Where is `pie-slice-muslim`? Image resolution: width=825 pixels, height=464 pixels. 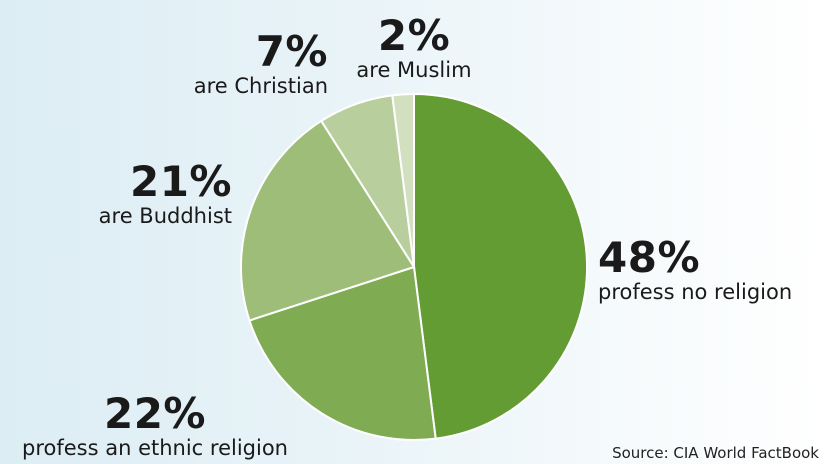 pie-slice-muslim is located at coordinates (403, 180).